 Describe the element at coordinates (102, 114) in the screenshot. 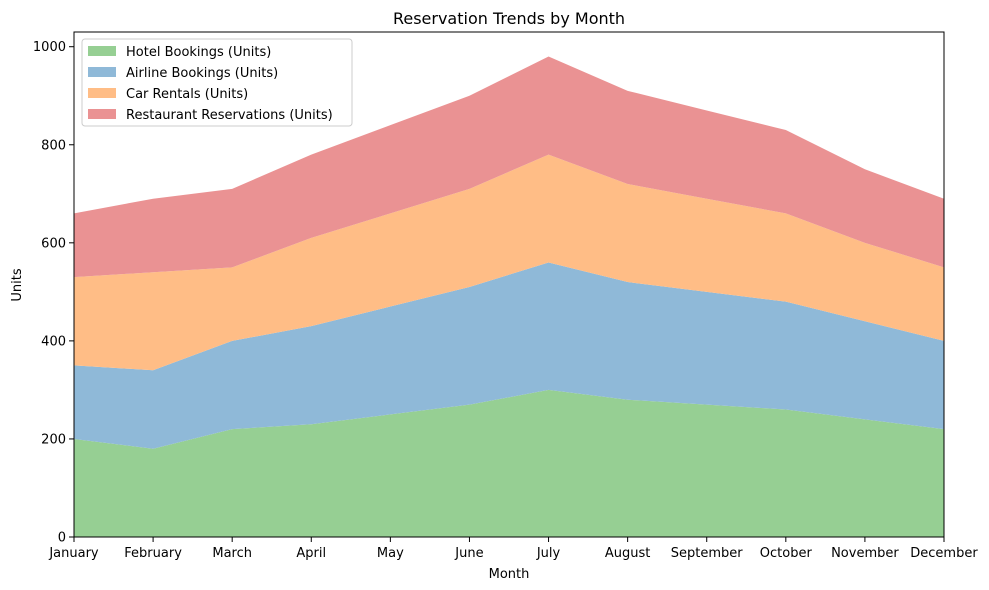

I see `legend-swatch-restaurant-reservations-units` at that location.